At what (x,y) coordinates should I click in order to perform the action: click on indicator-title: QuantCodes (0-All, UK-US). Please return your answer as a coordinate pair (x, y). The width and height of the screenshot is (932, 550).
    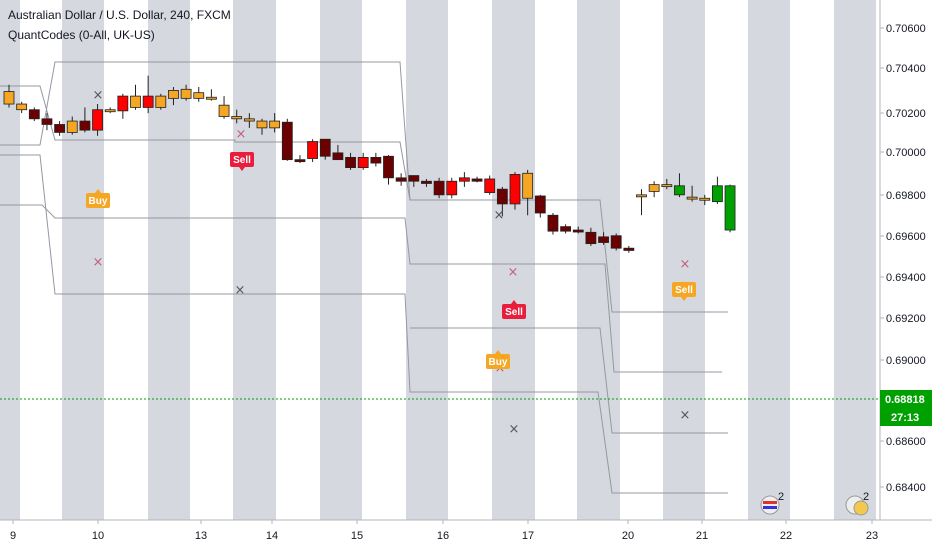
    Looking at the image, I should click on (81, 35).